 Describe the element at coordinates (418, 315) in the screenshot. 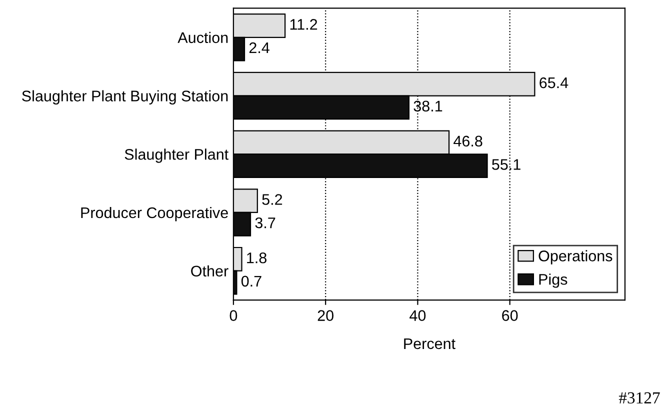

I see `x-tick-label: 40` at that location.